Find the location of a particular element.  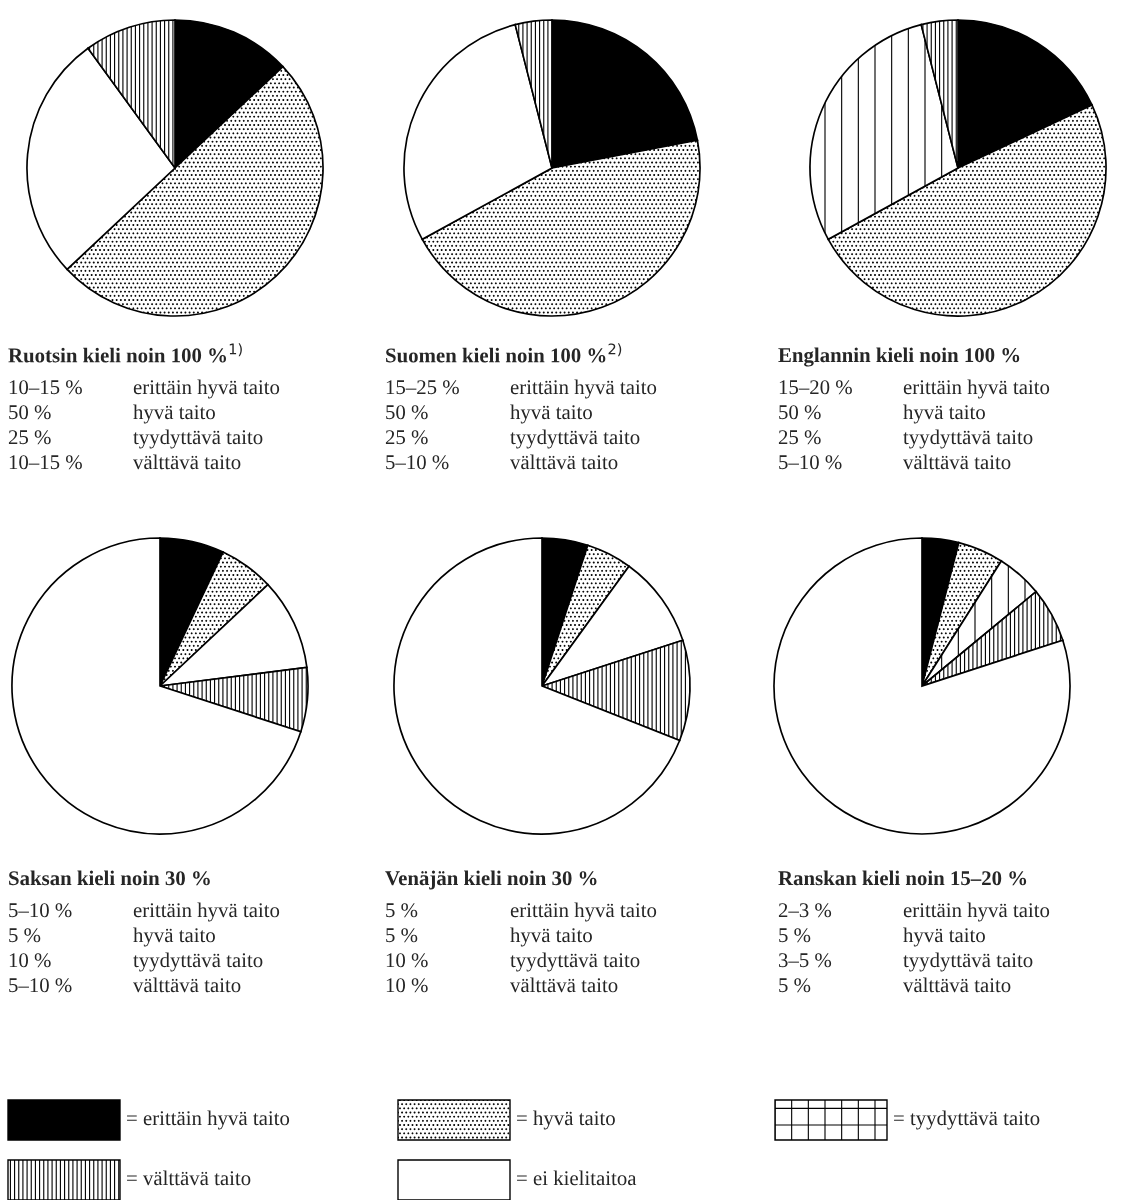

text: 15–20 % is located at coordinates (815, 387).